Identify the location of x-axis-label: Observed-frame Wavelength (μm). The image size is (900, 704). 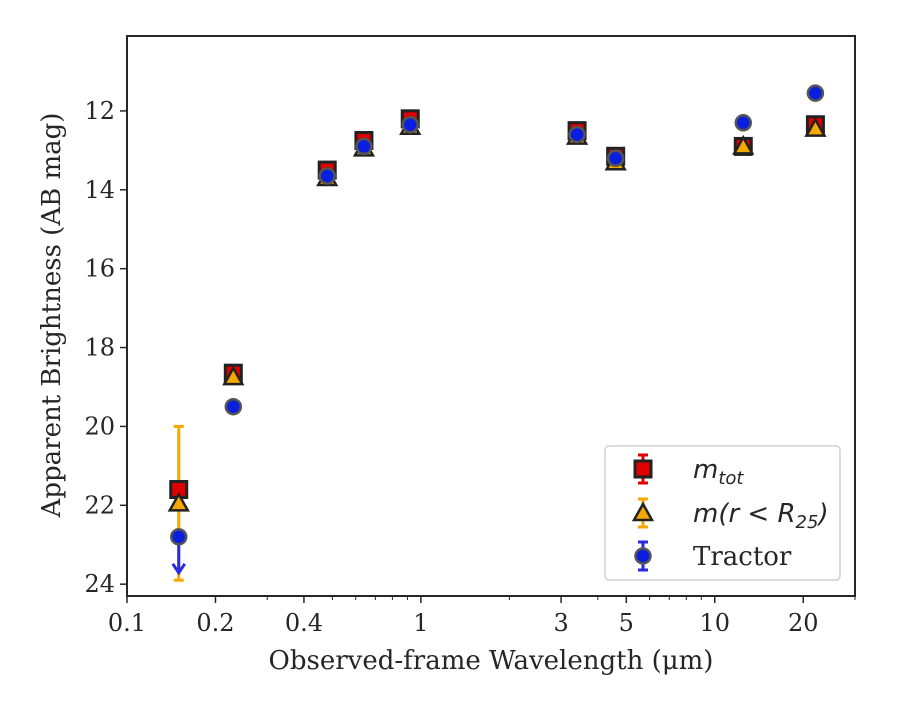
(491, 661).